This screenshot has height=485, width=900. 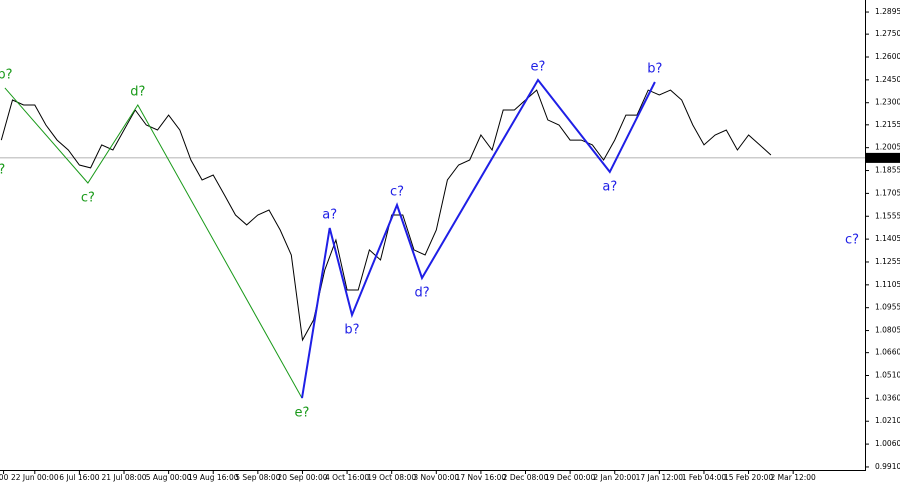 I want to click on y-tick-label: 0.9910, so click(x=887, y=466).